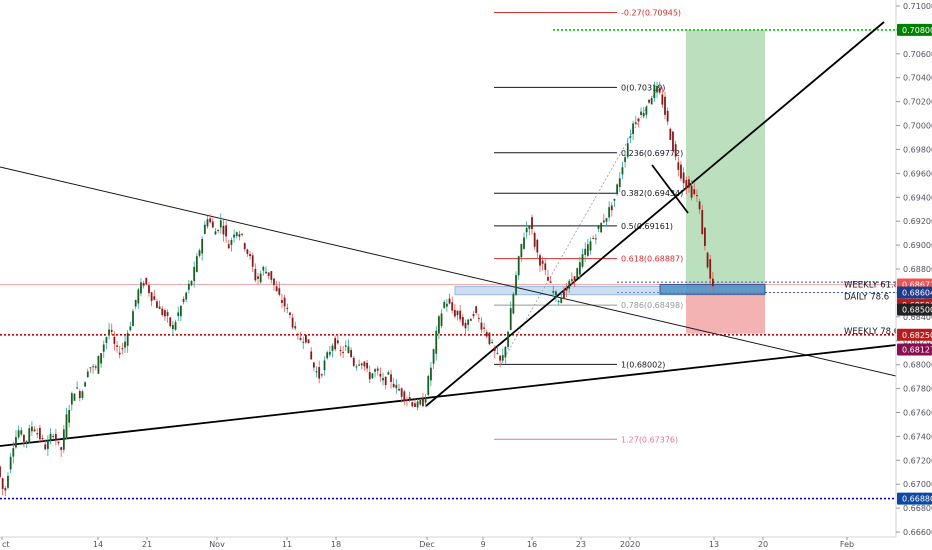 The width and height of the screenshot is (932, 550). Describe the element at coordinates (917, 349) in the screenshot. I see `price-tag-label: 0.68127` at that location.